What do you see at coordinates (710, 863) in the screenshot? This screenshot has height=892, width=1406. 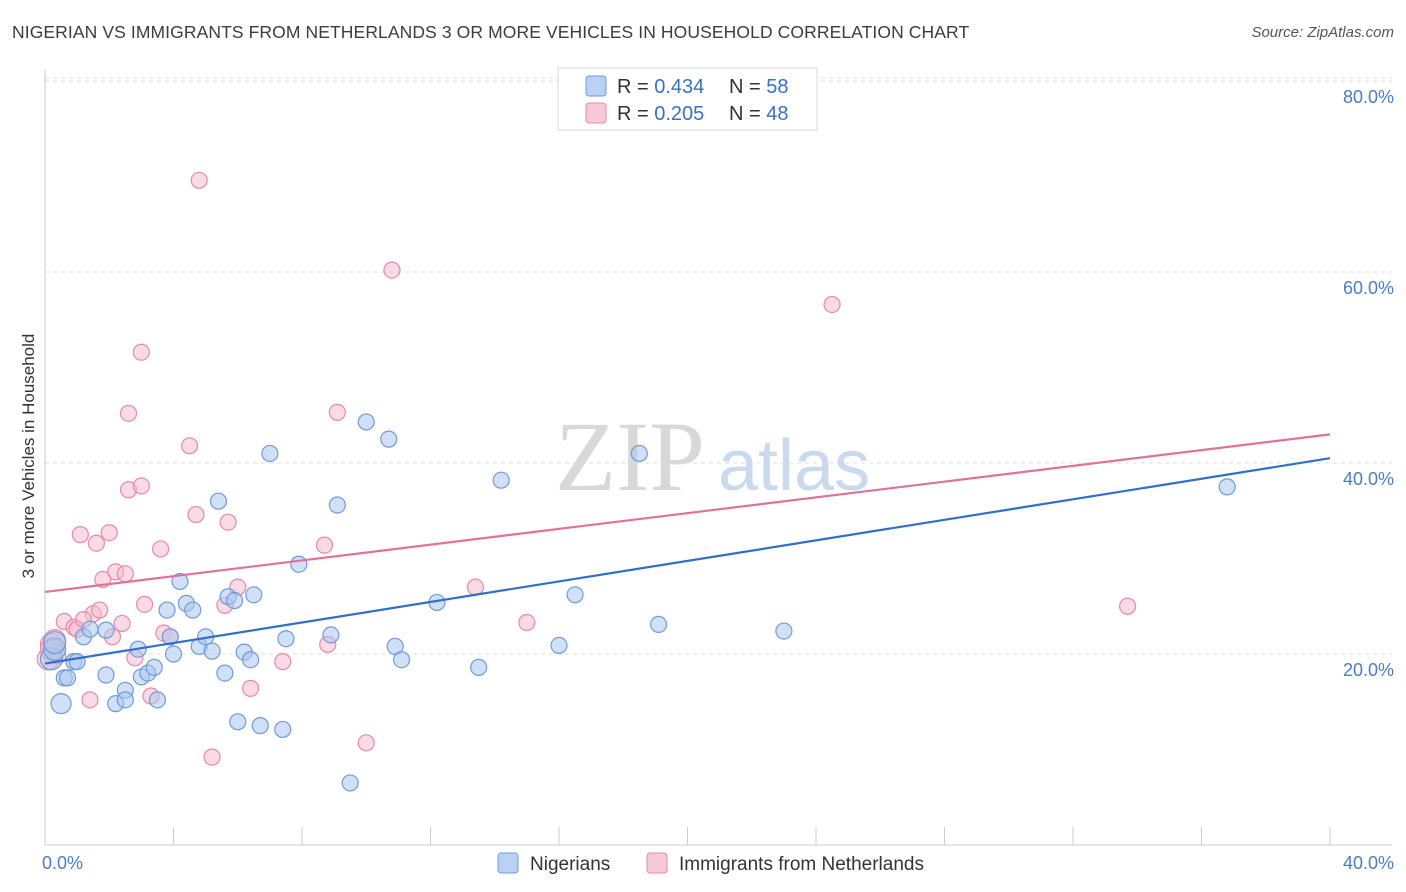 I see `bottom-legend: Nigerians Immigrants from Netherlands` at bounding box center [710, 863].